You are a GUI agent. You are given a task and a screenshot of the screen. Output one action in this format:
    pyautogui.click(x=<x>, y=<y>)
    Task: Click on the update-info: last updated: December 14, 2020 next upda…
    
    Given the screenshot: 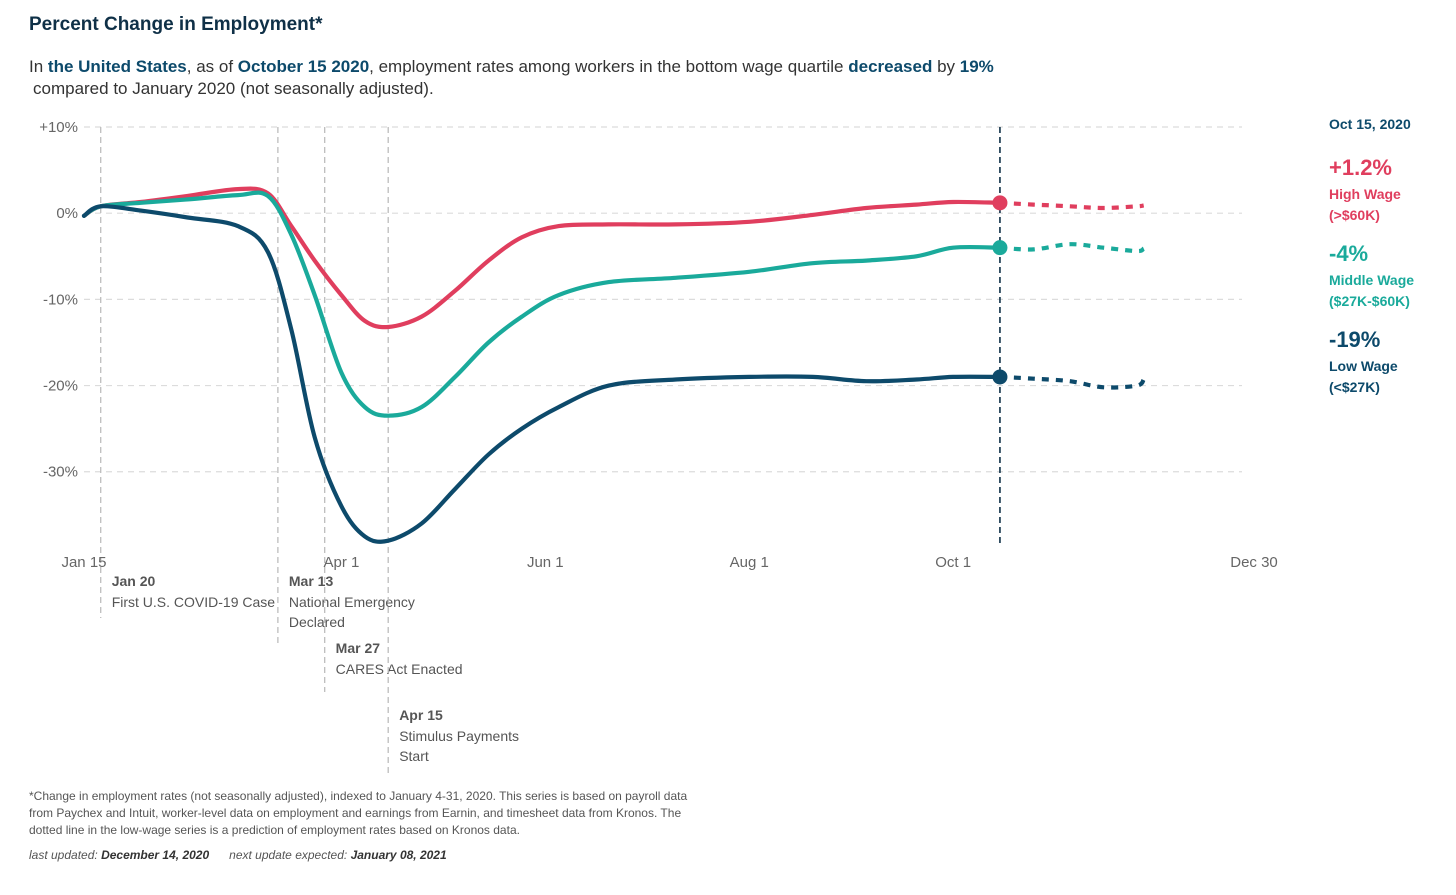 What is the action you would take?
    pyautogui.click(x=238, y=855)
    